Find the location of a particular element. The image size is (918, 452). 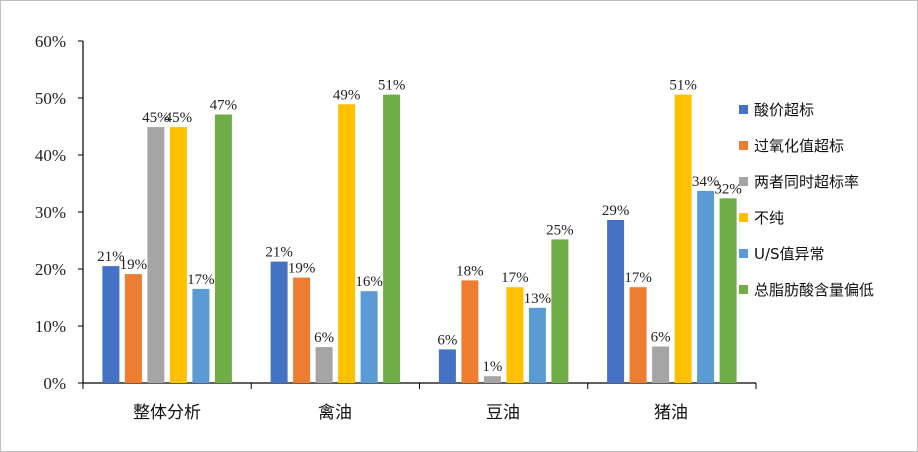

y-tick-label: 30% is located at coordinates (50, 212).